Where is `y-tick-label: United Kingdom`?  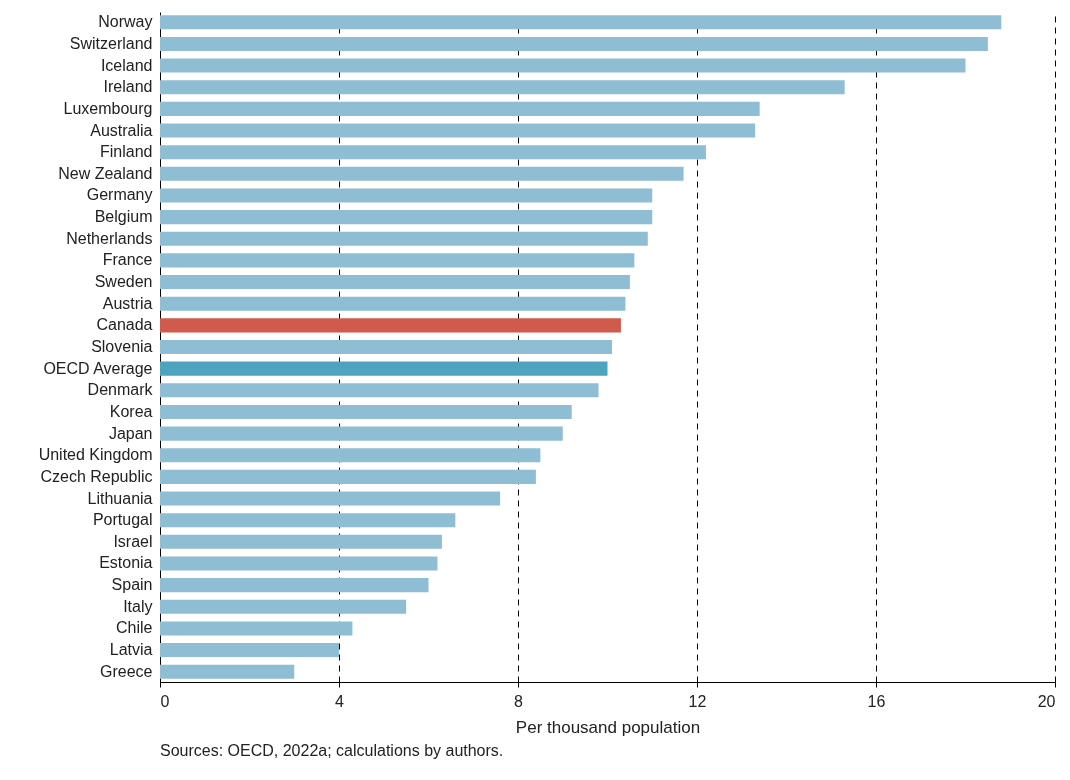 y-tick-label: United Kingdom is located at coordinates (95, 455).